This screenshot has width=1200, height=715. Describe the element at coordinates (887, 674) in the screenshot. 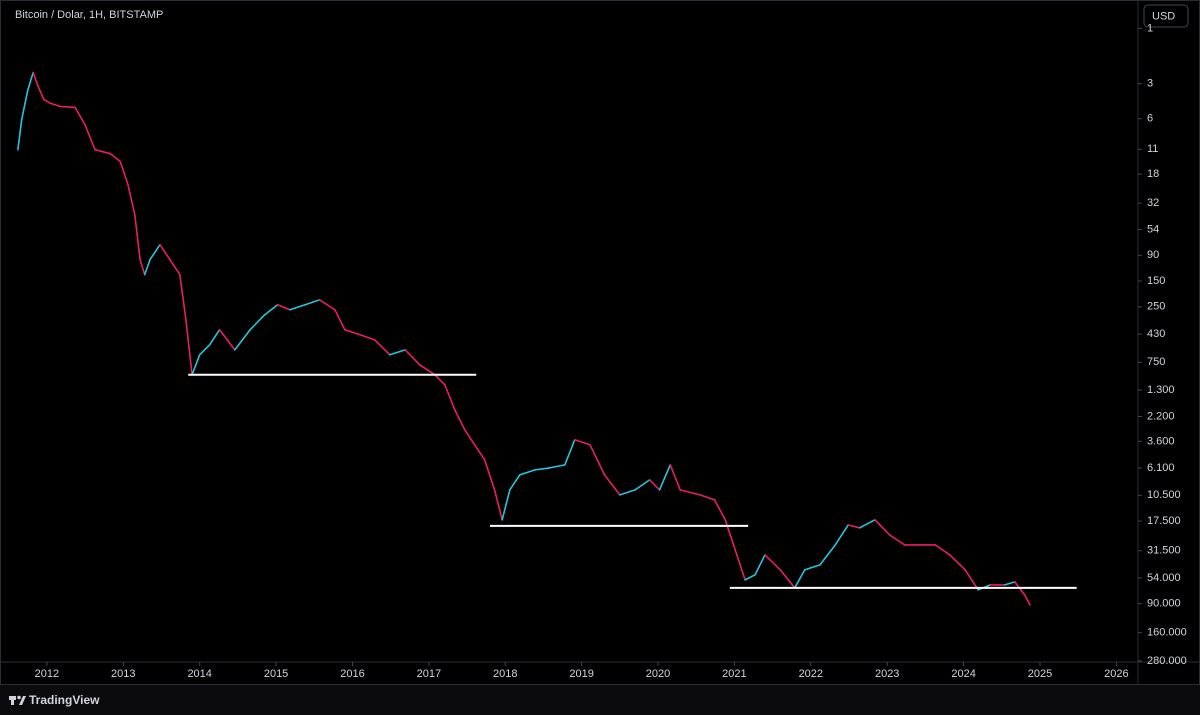

I see `x-tick-label: 2023` at that location.